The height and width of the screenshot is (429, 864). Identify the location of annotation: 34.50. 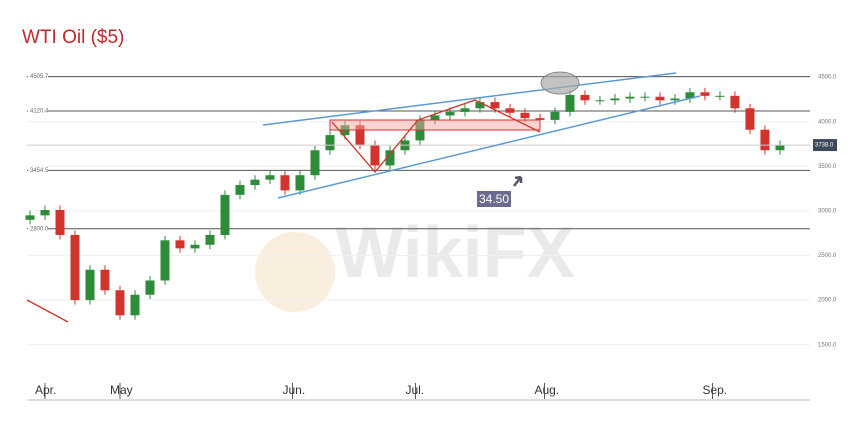
(494, 199).